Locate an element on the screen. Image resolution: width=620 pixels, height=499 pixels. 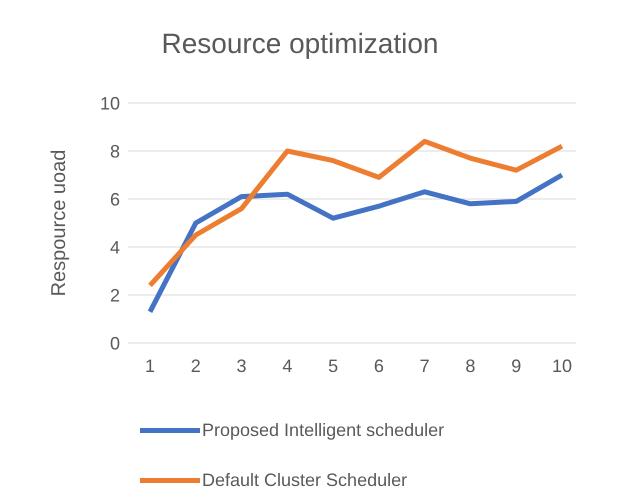
x-tick-label: 9 is located at coordinates (516, 366).